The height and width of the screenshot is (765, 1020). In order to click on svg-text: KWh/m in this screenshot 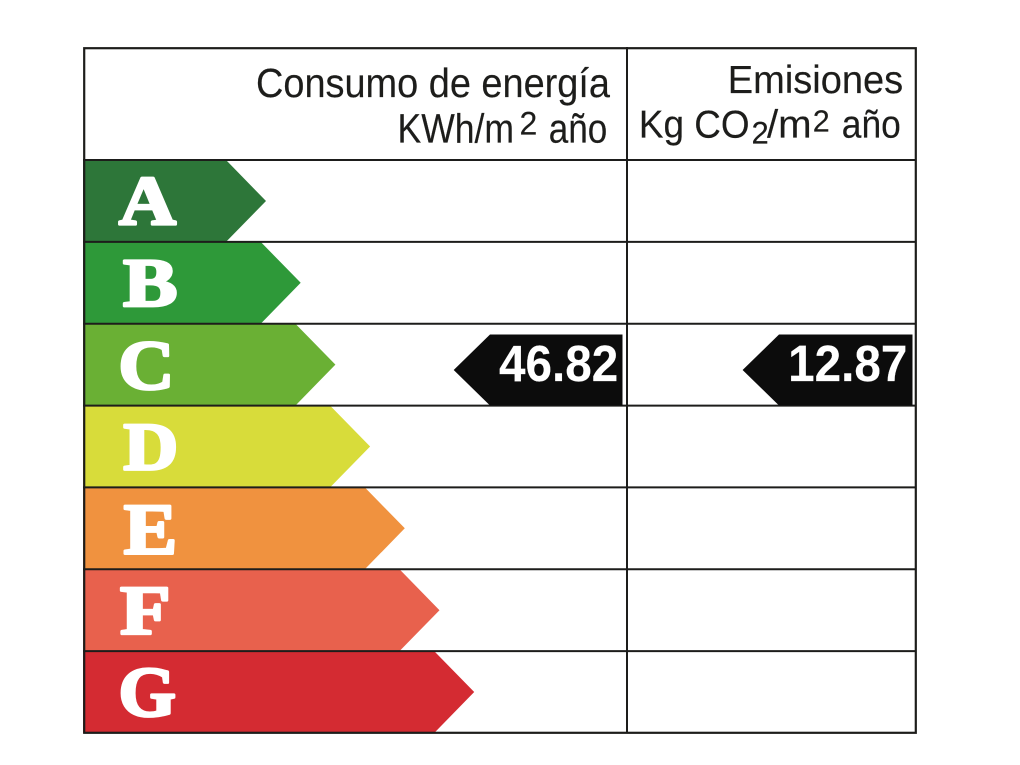, I will do `click(455, 129)`.